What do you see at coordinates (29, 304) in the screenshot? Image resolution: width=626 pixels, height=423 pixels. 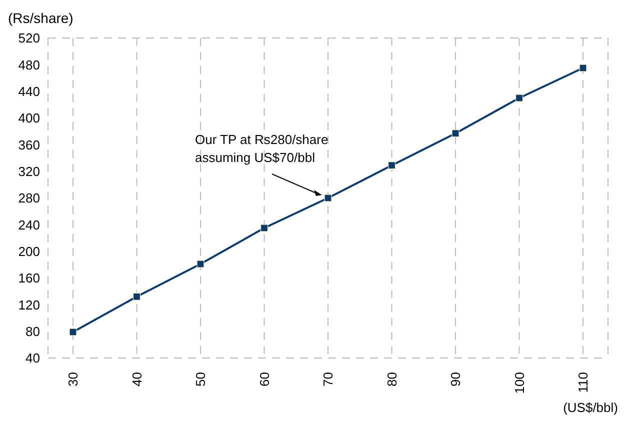 I see `y-tick-label: 120` at bounding box center [29, 304].